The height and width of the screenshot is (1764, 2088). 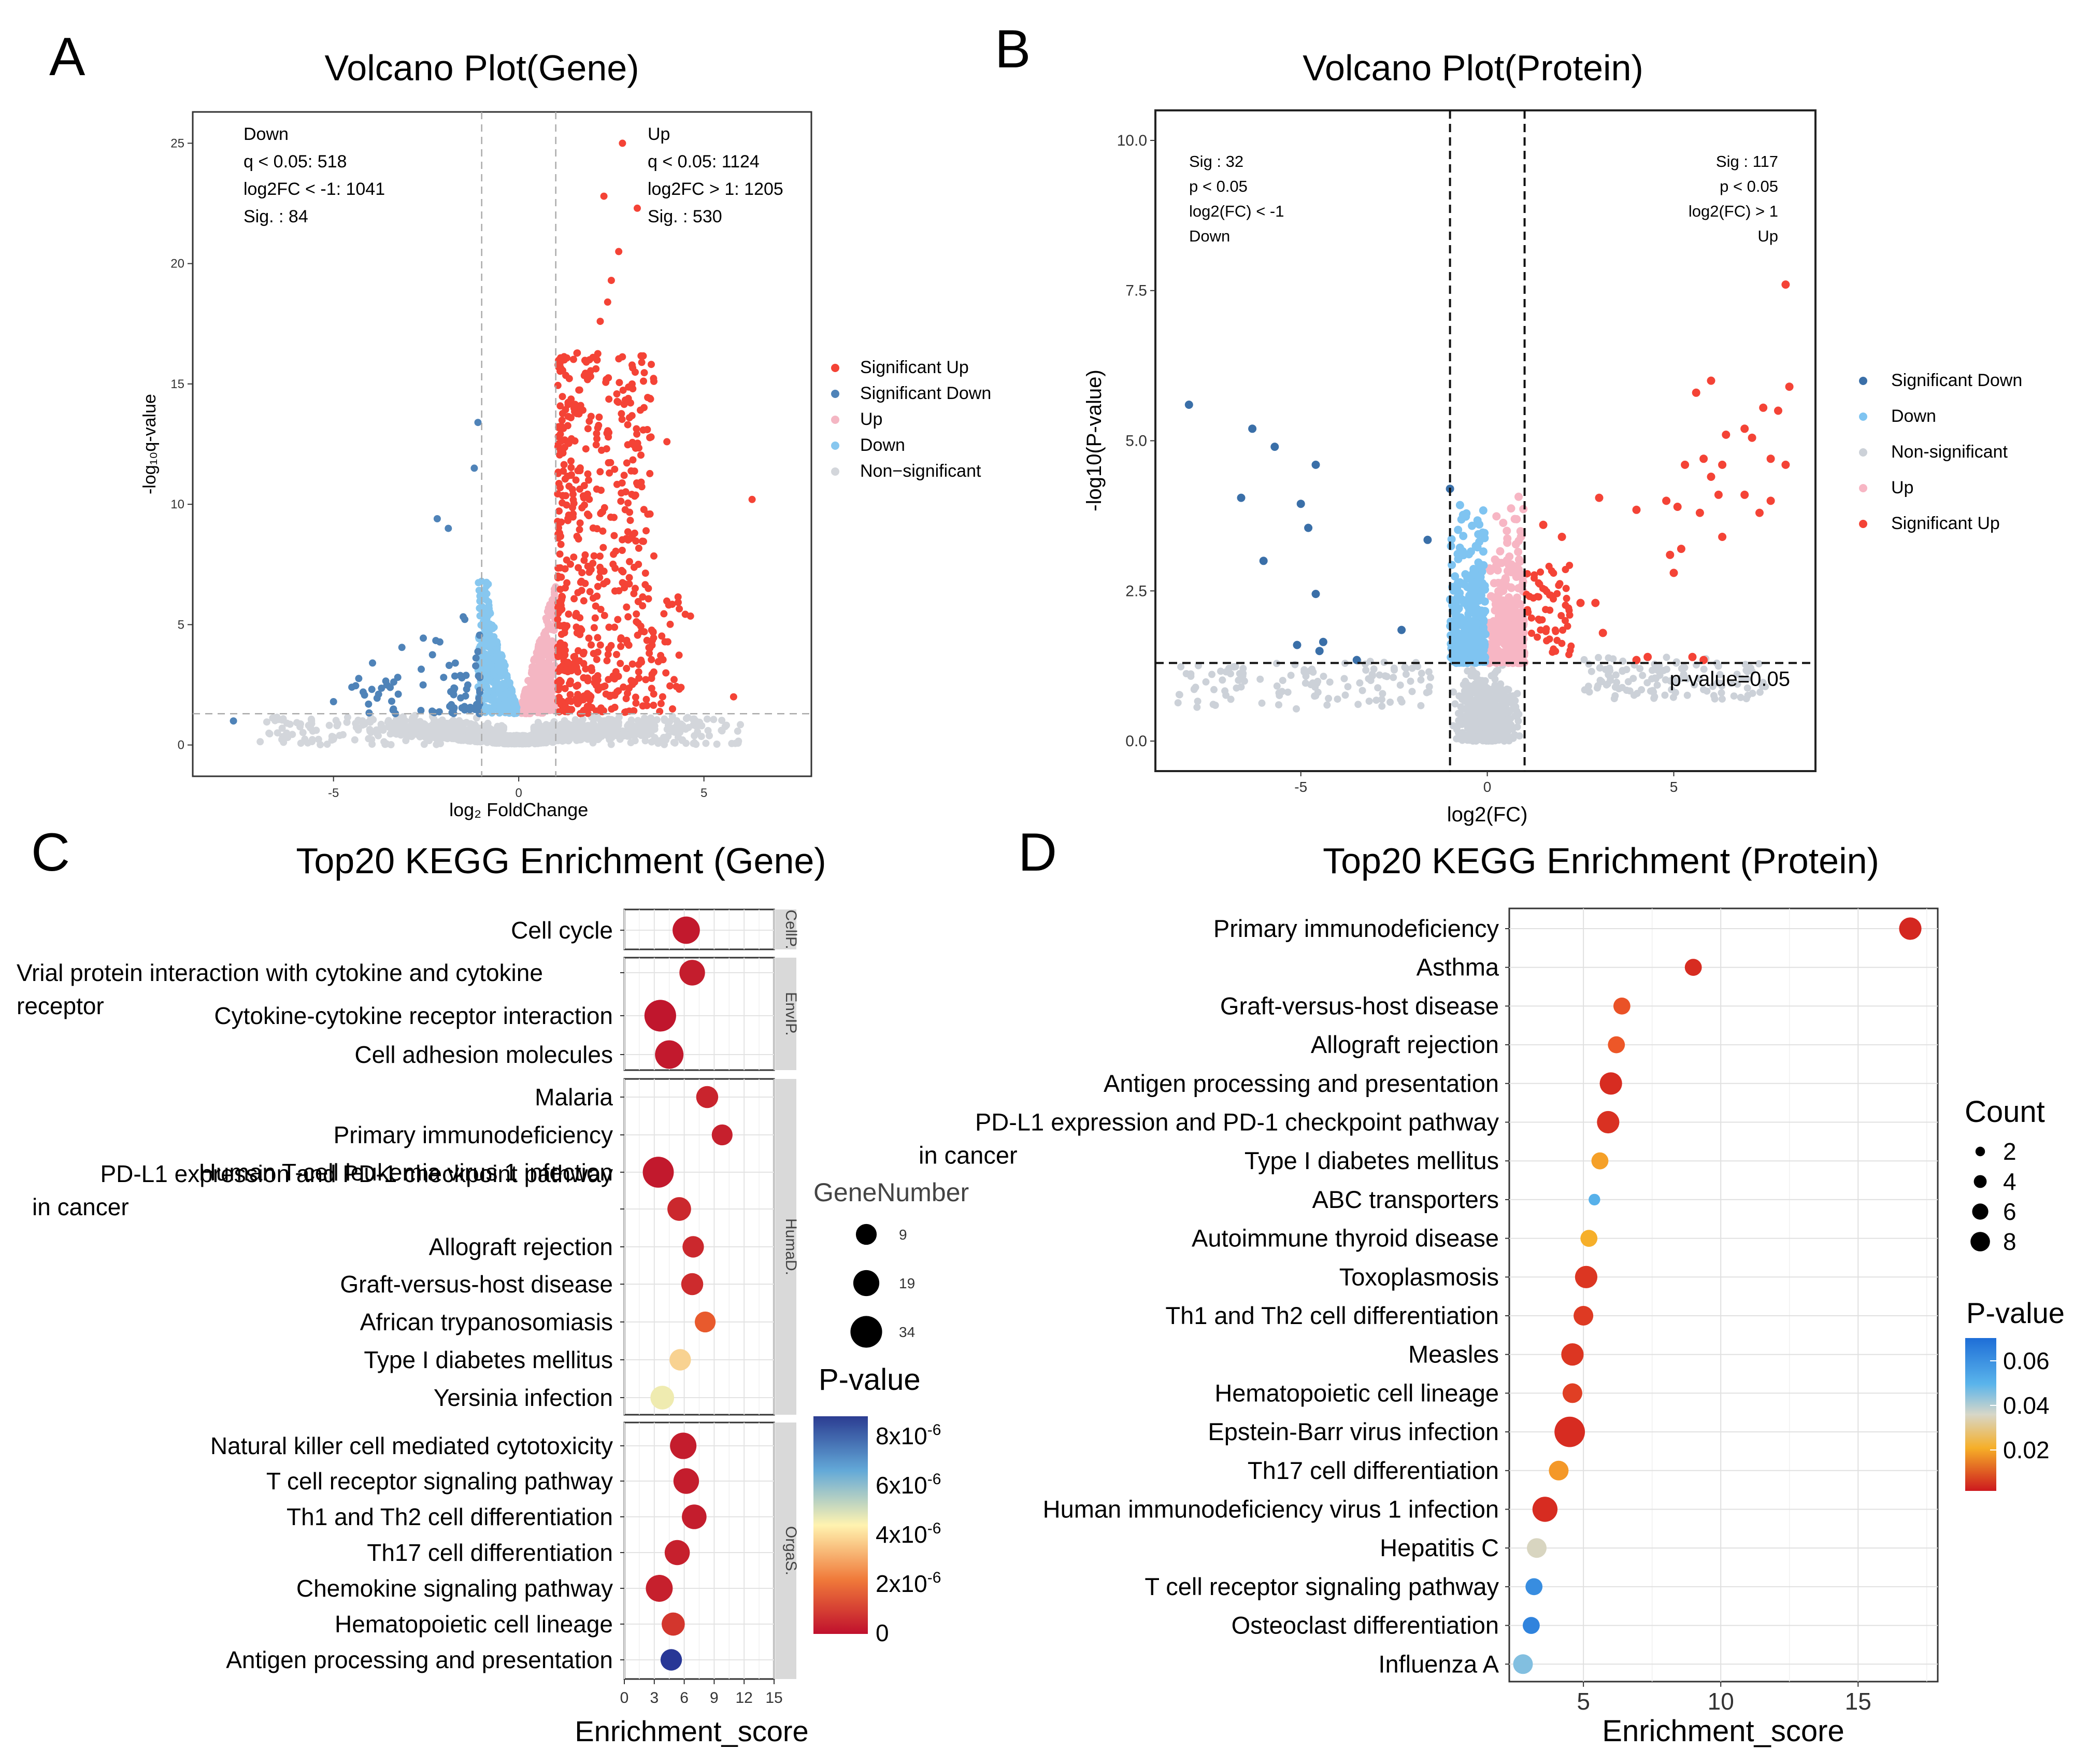 I want to click on legend-label: Significant Up, so click(x=1945, y=523).